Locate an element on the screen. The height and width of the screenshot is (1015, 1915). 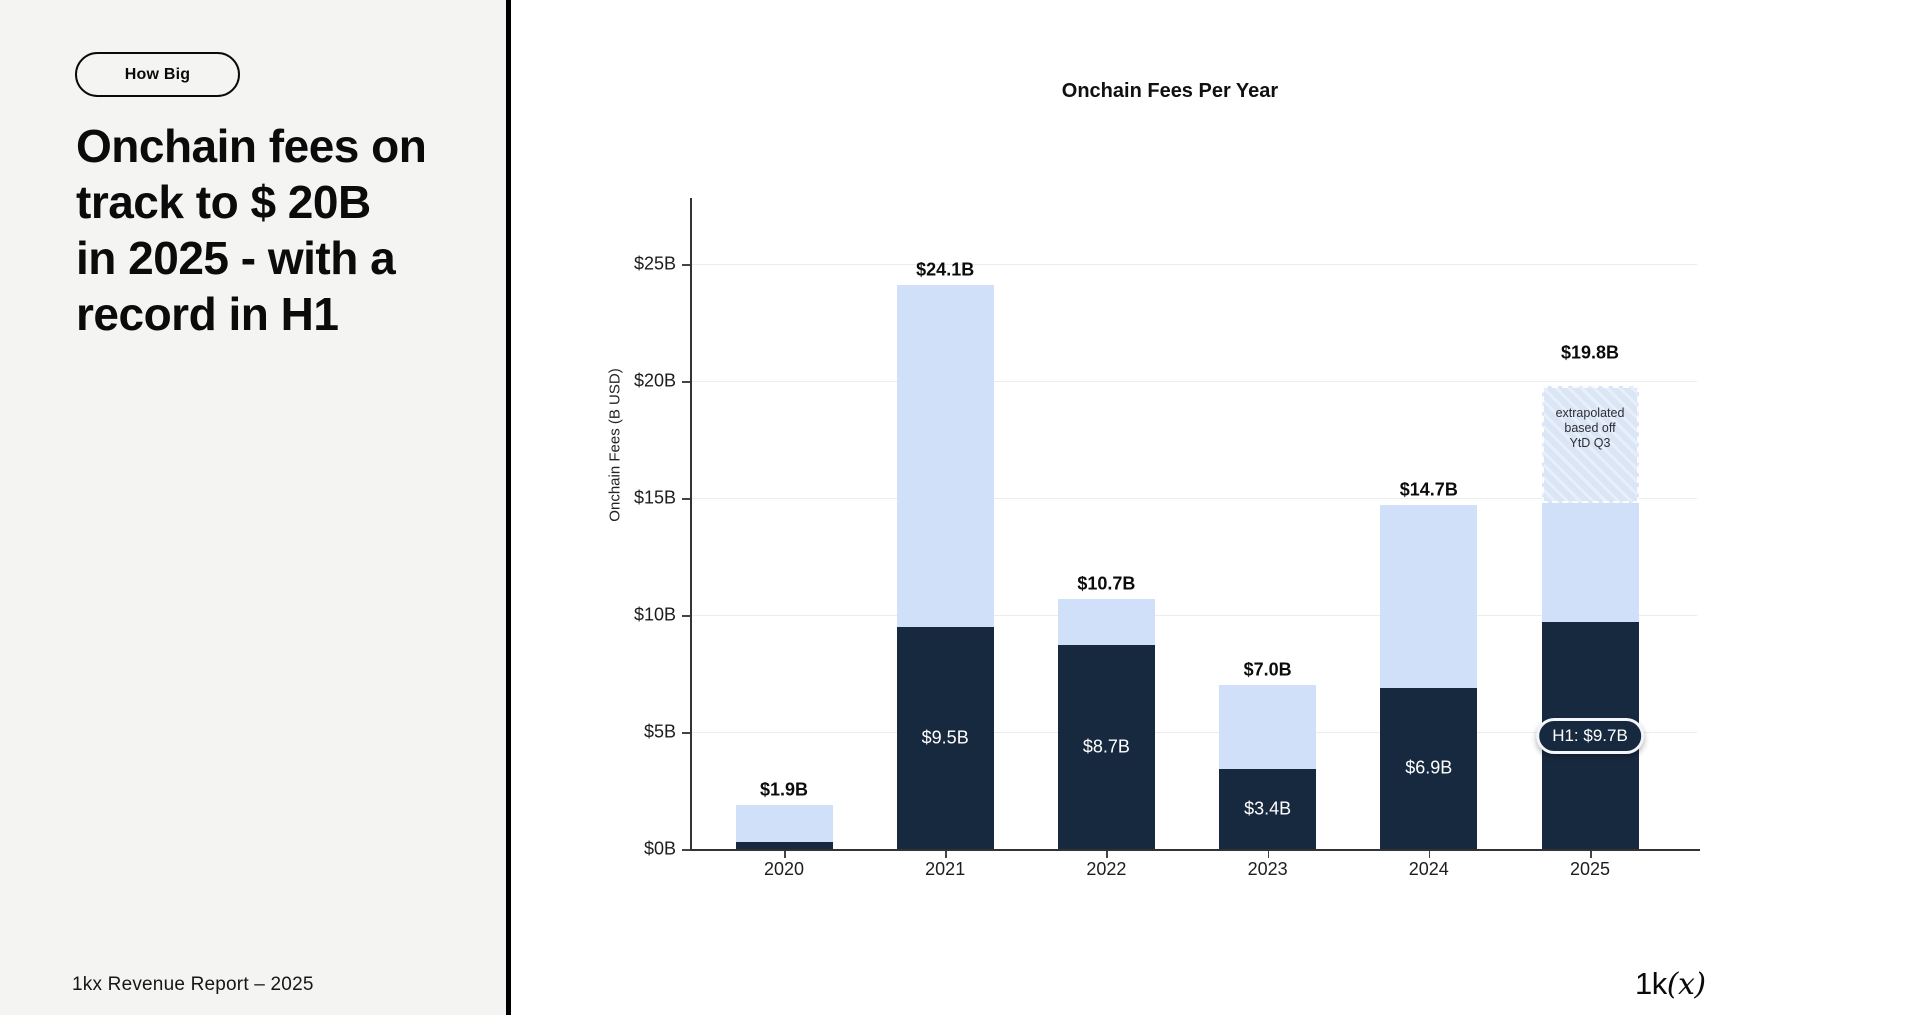
extrapolation-note-line: YtD Q3 is located at coordinates (1590, 442).